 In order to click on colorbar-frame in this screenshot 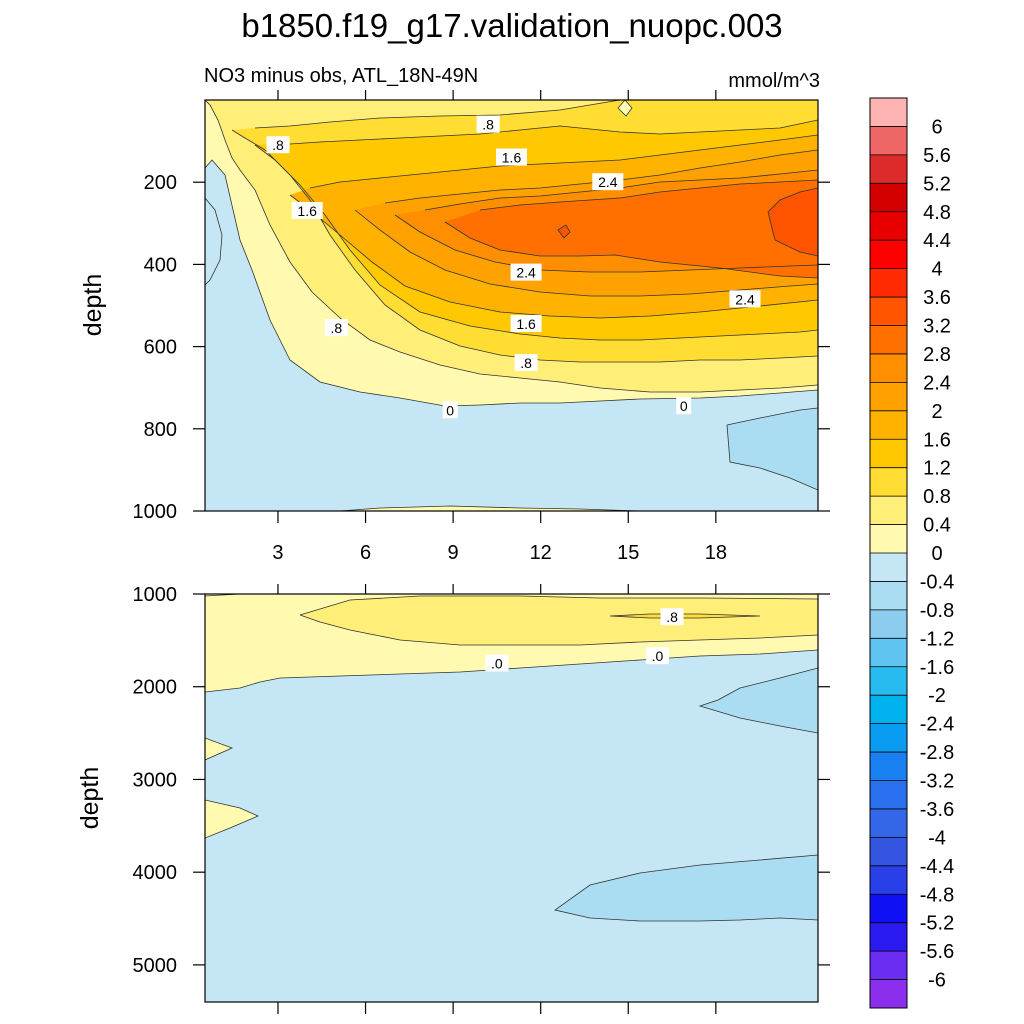, I will do `click(888, 553)`.